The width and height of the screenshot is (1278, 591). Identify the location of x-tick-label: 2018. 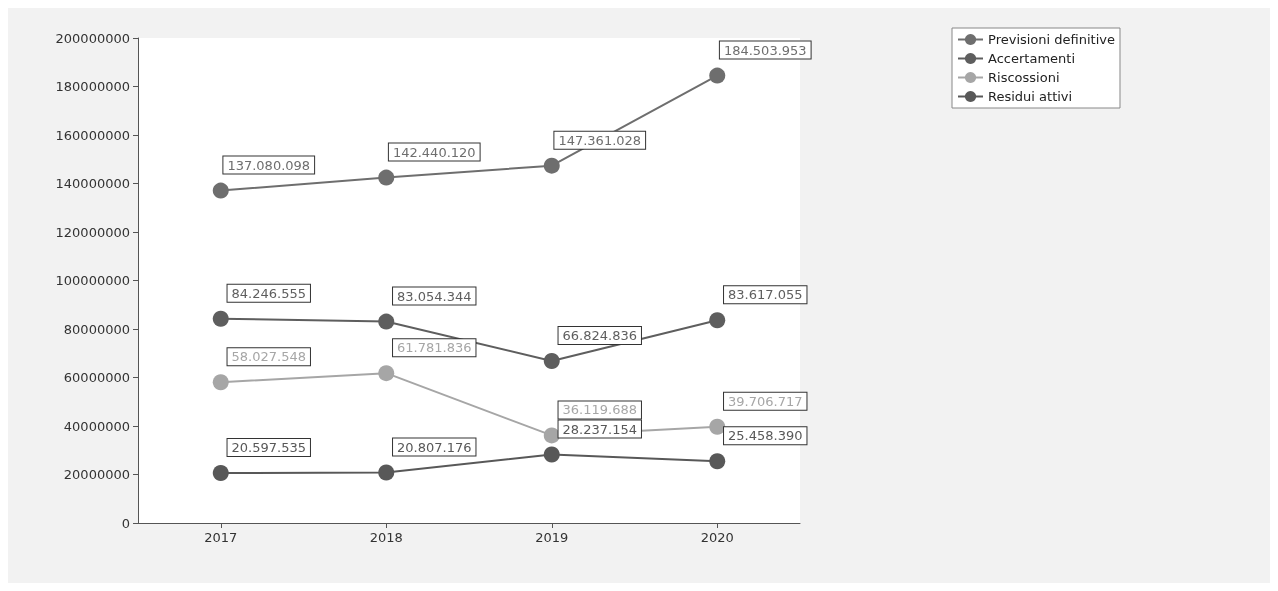
(386, 537).